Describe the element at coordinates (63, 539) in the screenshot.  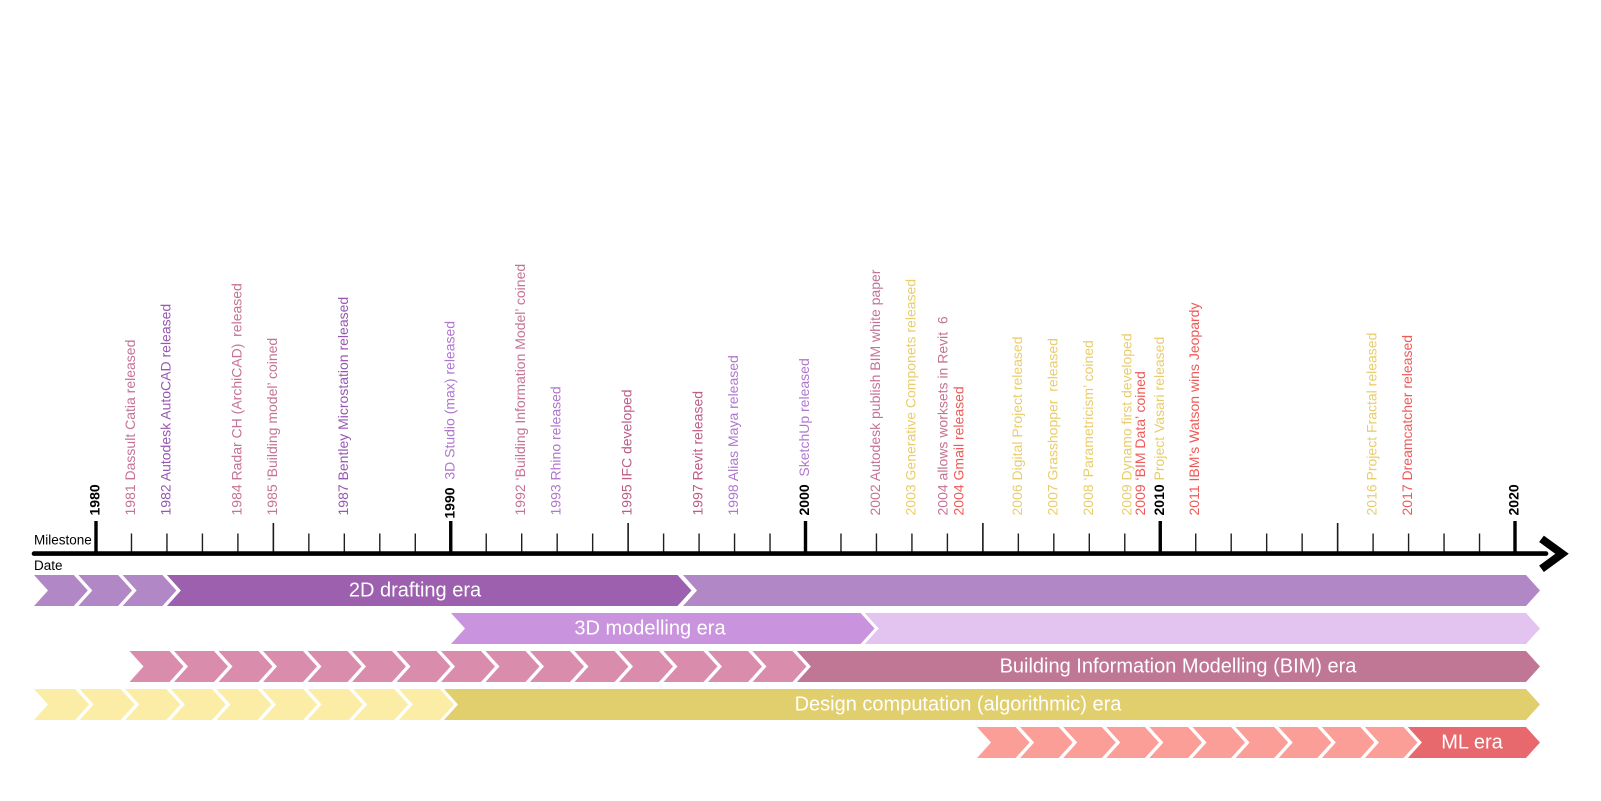
I see `svg-text: Milestone` at that location.